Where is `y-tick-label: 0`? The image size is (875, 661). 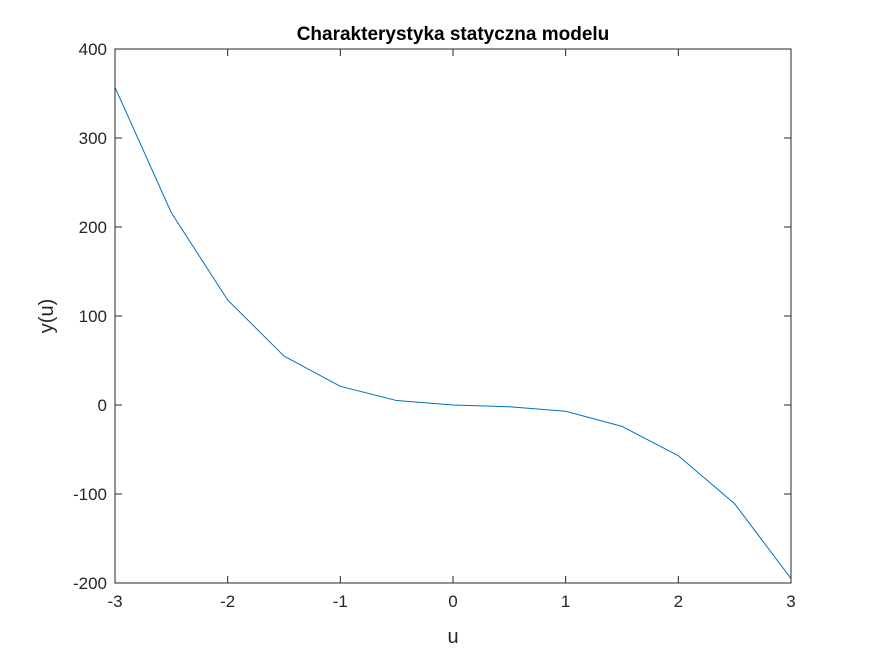 y-tick-label: 0 is located at coordinates (102, 405).